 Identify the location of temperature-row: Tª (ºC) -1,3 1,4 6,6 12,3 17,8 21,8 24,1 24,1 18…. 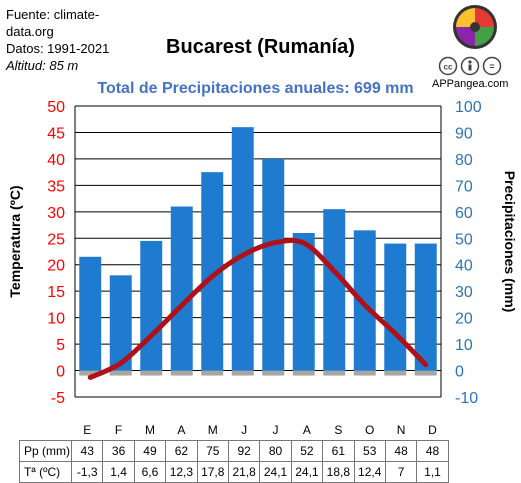
(234, 472).